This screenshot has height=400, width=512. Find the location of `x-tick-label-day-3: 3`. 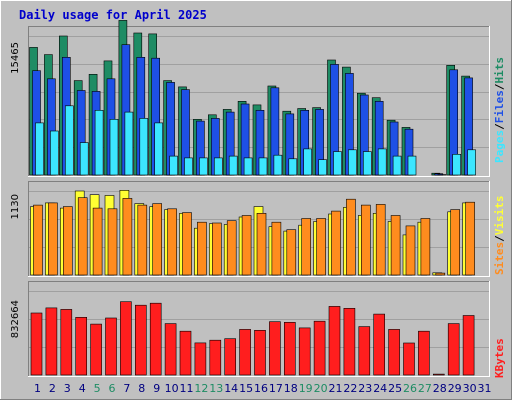

x-tick-label-day-3: 3 is located at coordinates (67, 388).